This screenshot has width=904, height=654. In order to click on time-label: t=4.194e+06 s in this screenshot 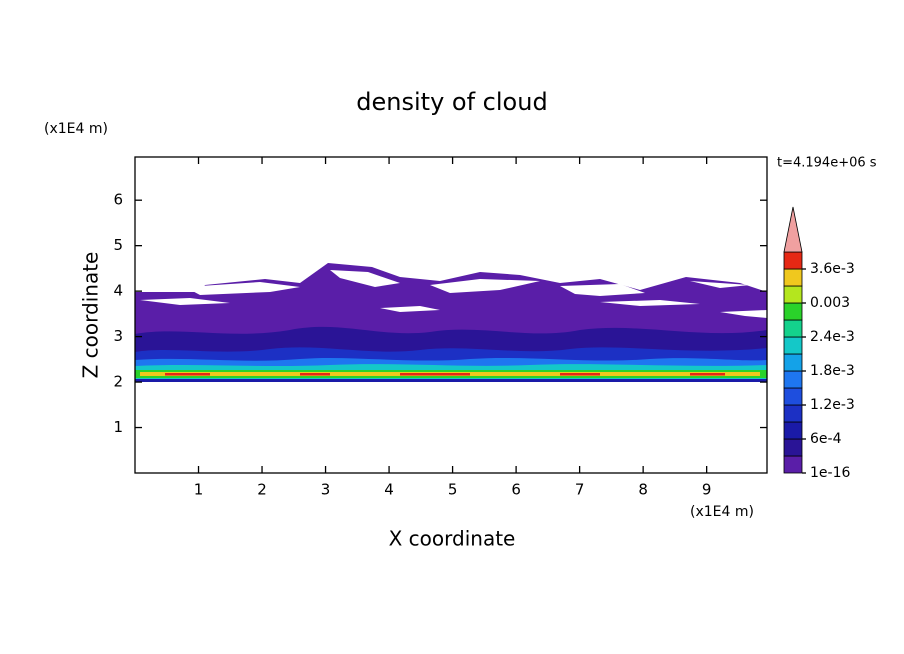, I will do `click(827, 163)`.